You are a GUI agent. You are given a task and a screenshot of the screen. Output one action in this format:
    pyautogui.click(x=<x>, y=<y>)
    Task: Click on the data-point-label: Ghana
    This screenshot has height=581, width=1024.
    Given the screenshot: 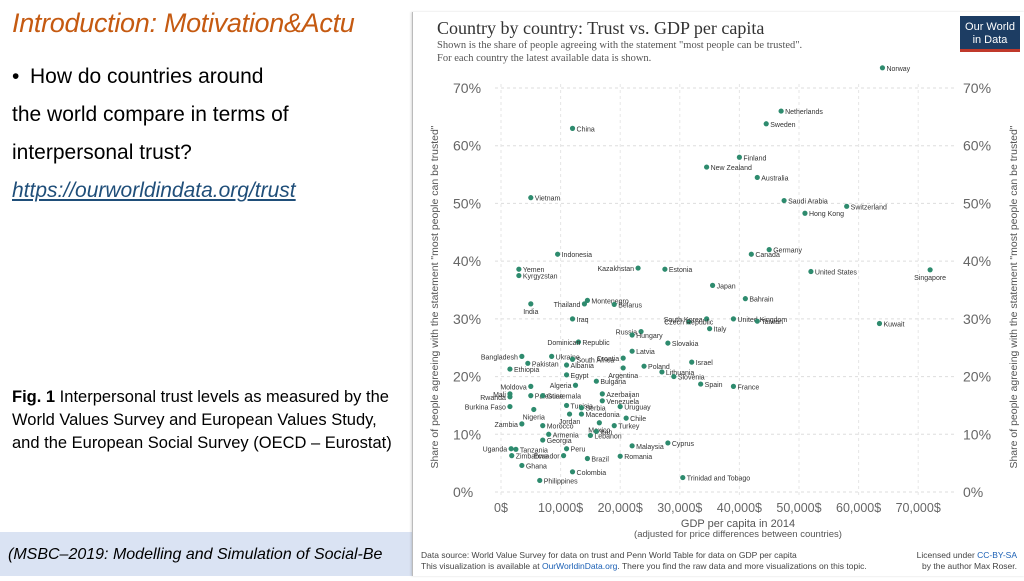 What is the action you would take?
    pyautogui.click(x=536, y=466)
    